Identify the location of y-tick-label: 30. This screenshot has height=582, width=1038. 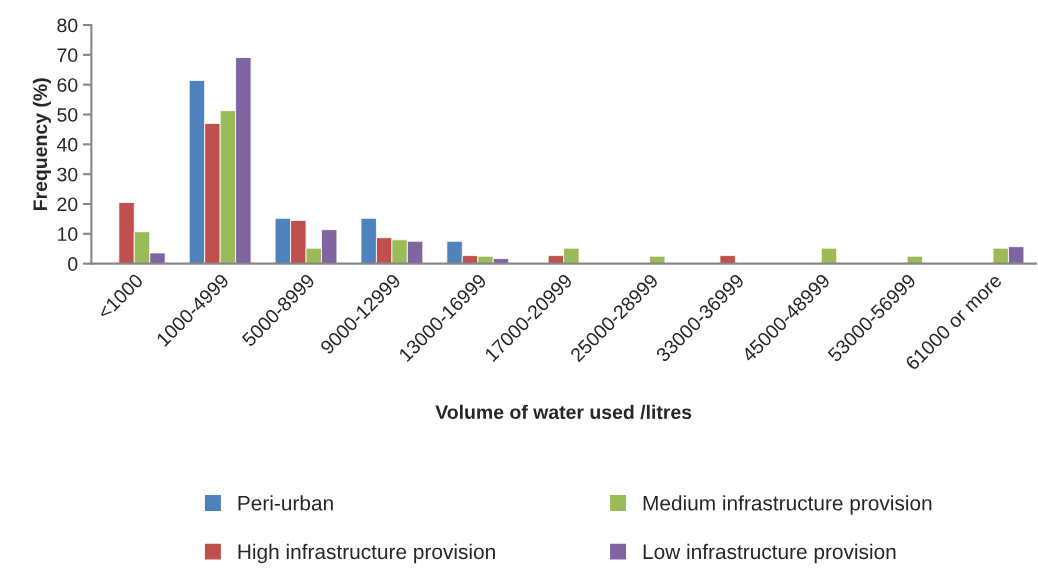
(67, 174).